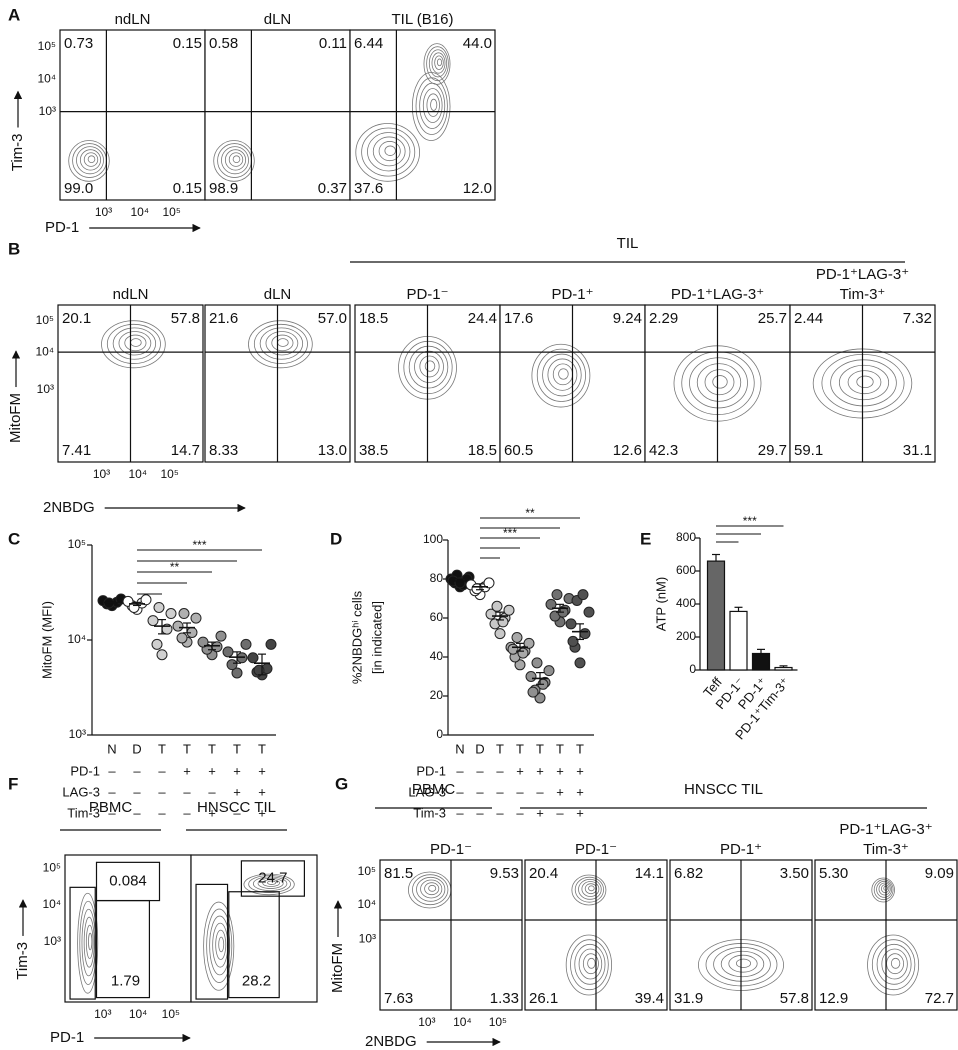 Image resolution: width=958 pixels, height=1050 pixels. Describe the element at coordinates (332, 188) in the screenshot. I see `quadrant-value: 0.37` at that location.